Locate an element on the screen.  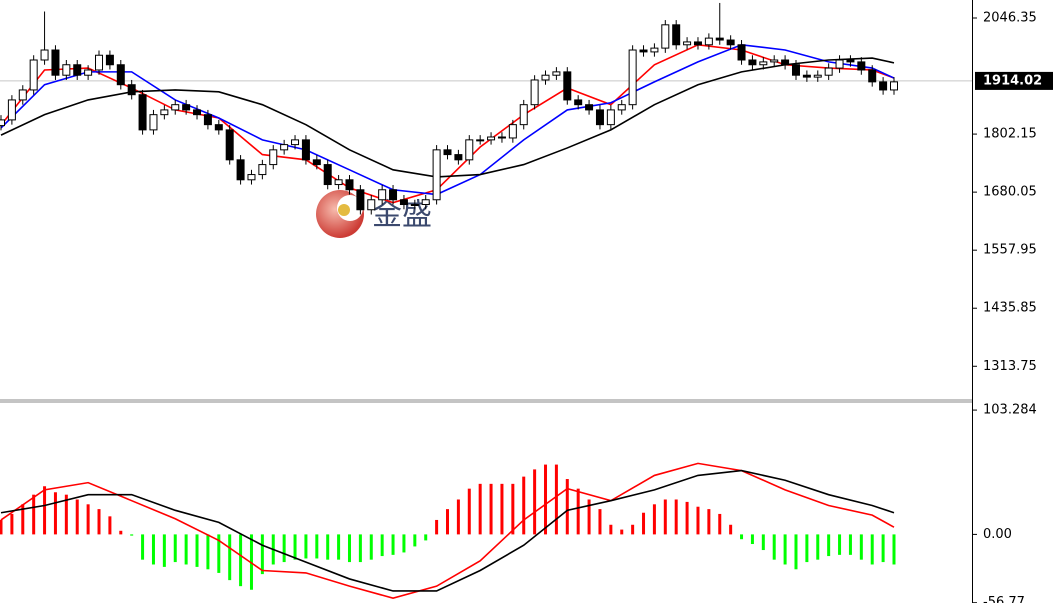
y-tick-label: 1435.85 is located at coordinates (1010, 308).